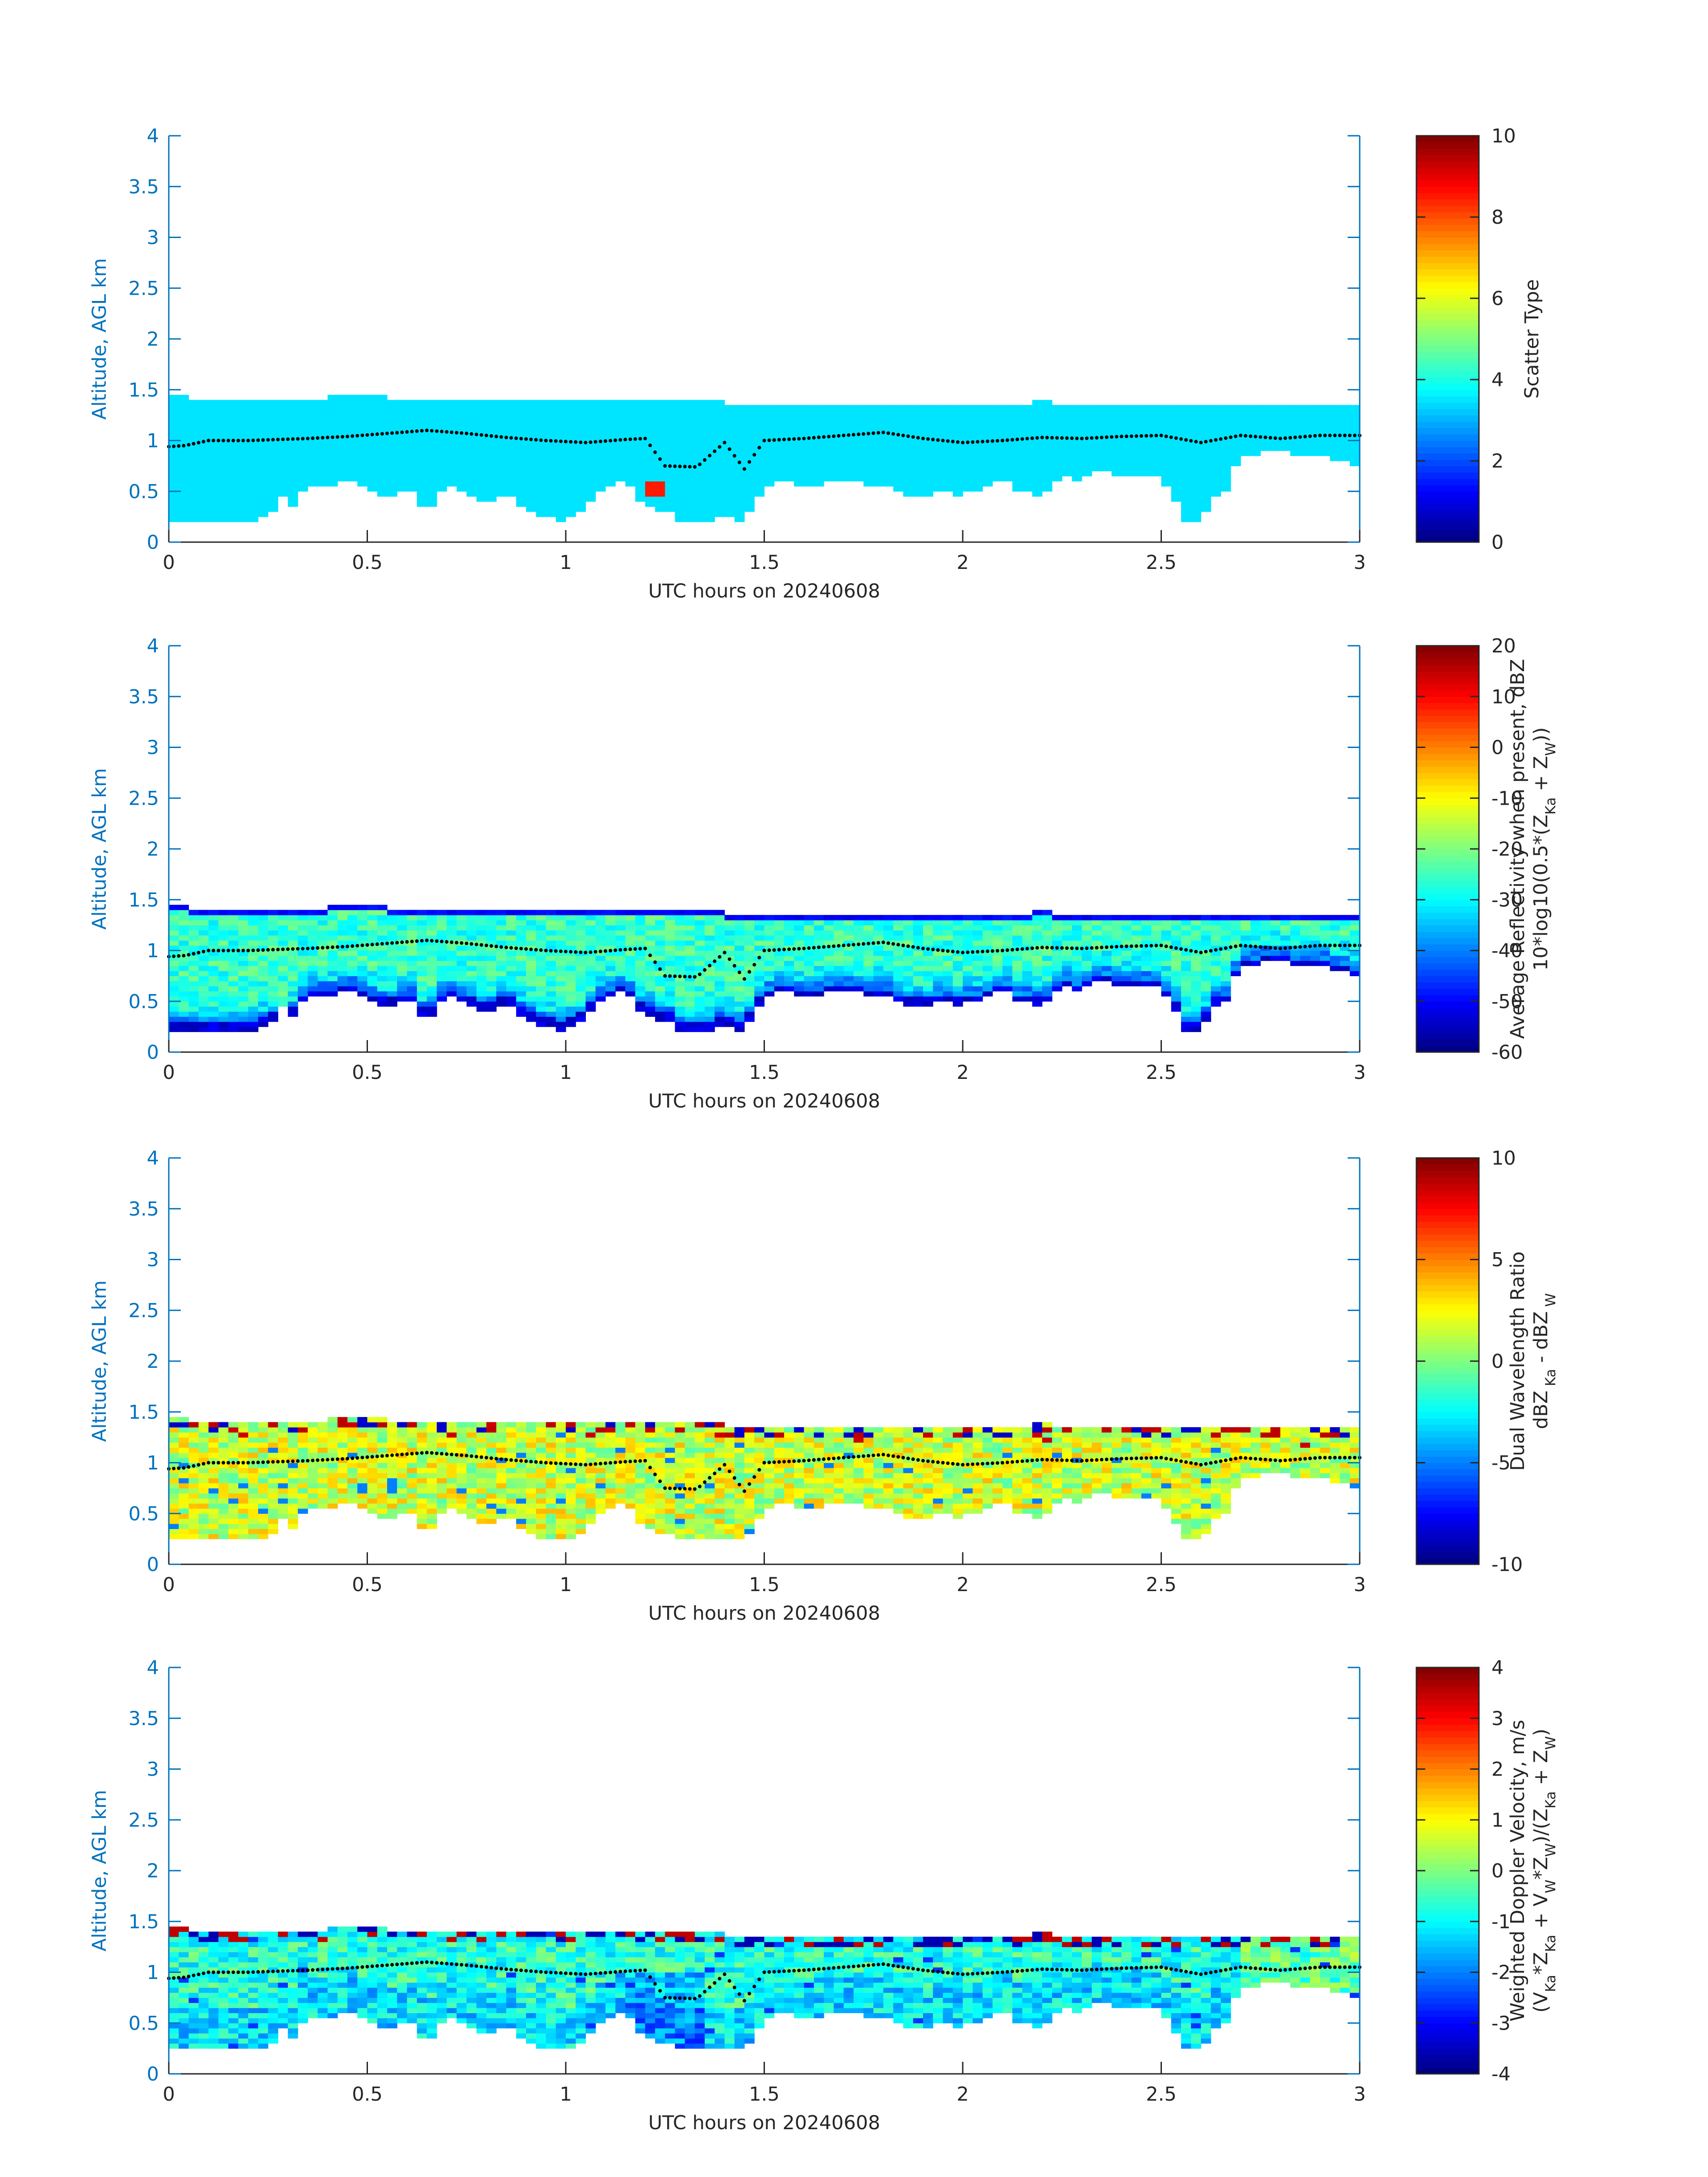 This screenshot has height=2177, width=1708. Describe the element at coordinates (1447, 807) in the screenshot. I see `colorbar-segment` at that location.